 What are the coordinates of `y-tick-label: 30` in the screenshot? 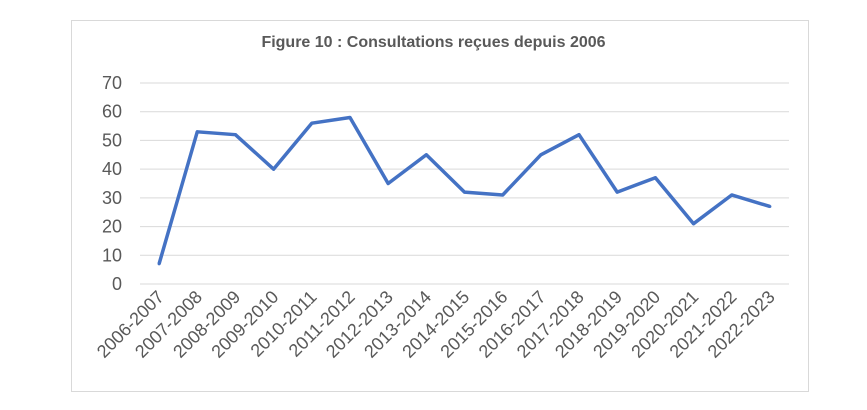 It's located at (112, 198).